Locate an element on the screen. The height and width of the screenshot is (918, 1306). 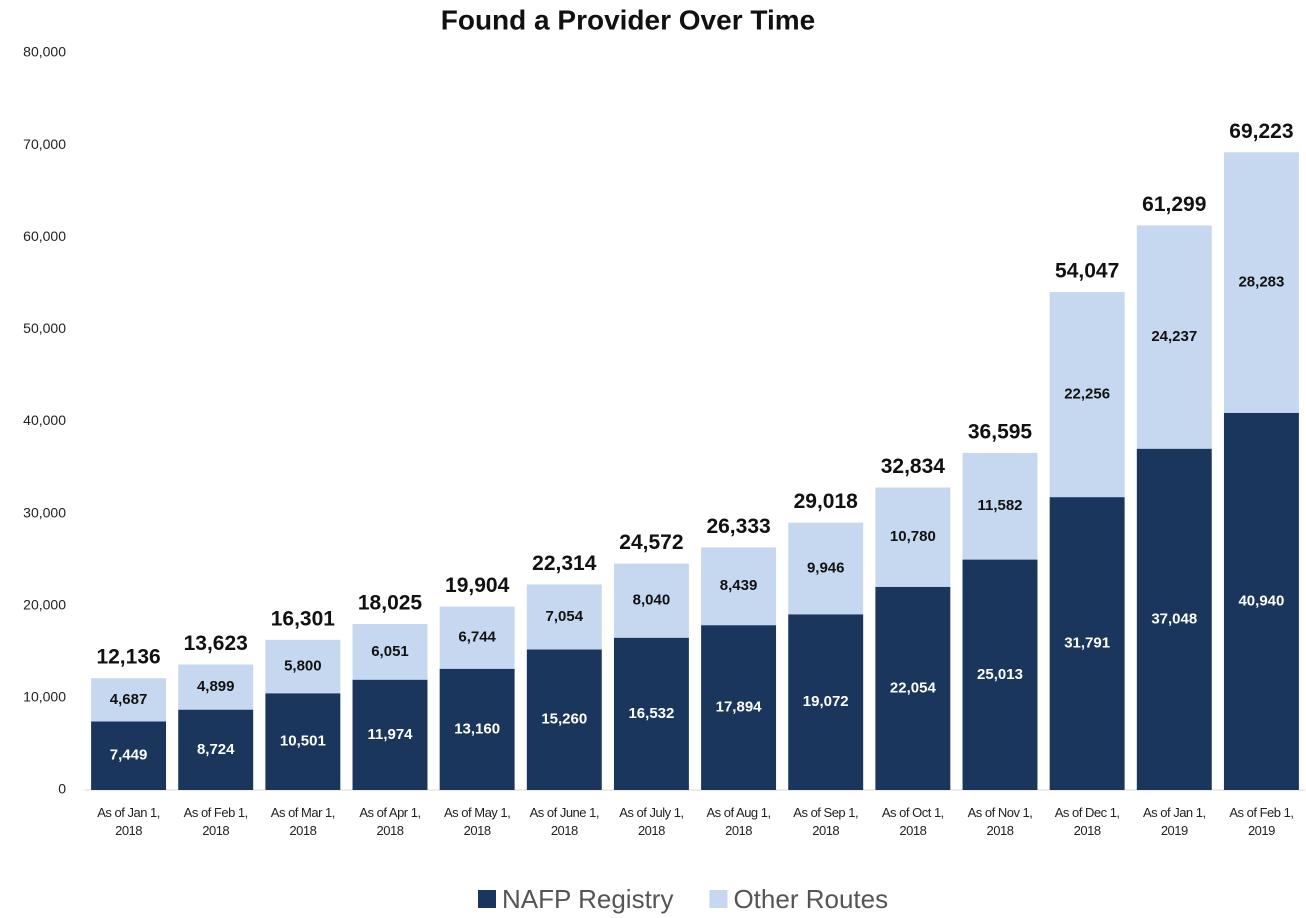
data-label: 10,501 is located at coordinates (303, 741).